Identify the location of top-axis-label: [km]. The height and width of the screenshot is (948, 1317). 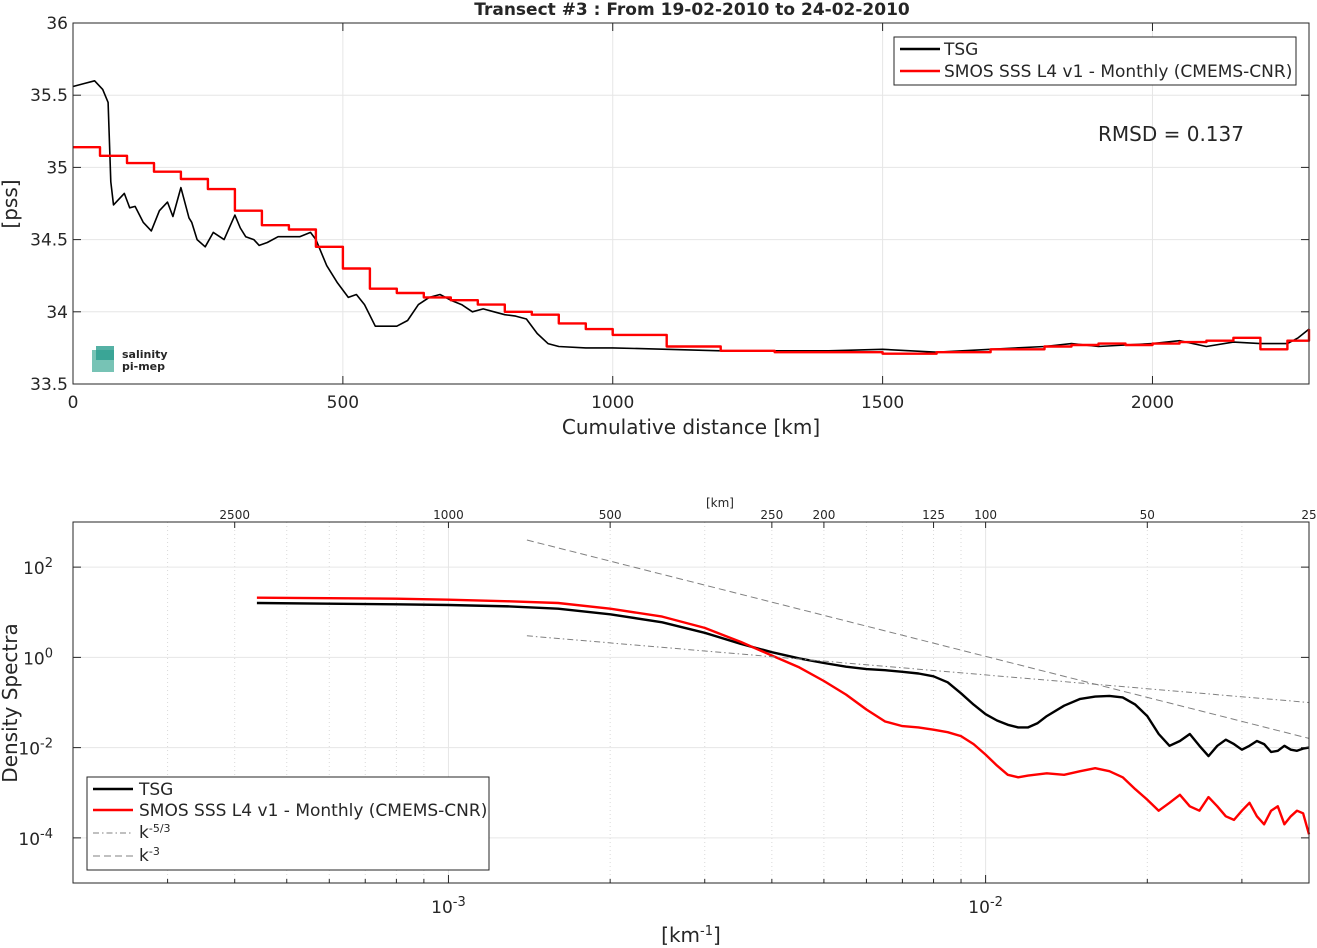
(720, 503).